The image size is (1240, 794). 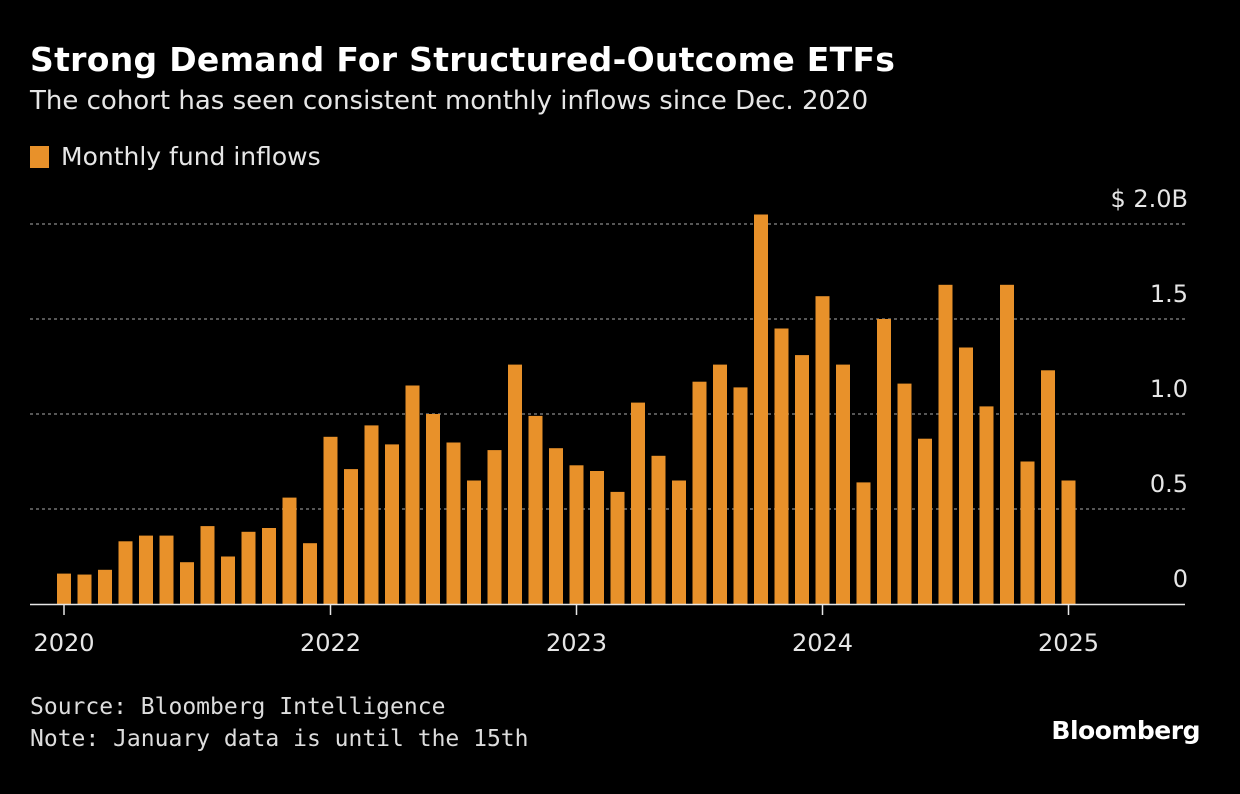 What do you see at coordinates (279, 739) in the screenshot?
I see `footnote: Note: January data is until the 15th` at bounding box center [279, 739].